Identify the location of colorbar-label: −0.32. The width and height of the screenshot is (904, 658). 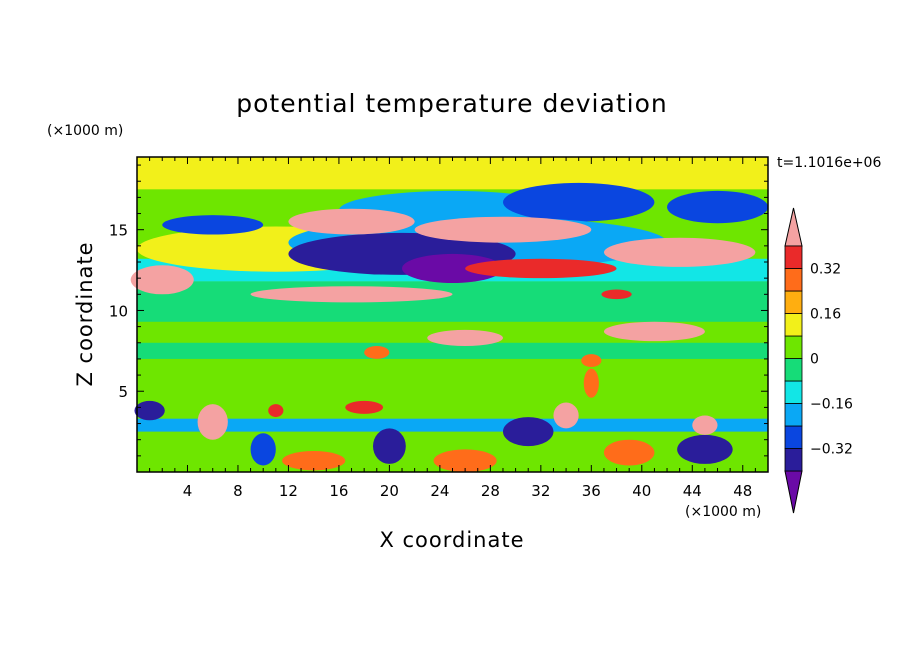
(831, 450).